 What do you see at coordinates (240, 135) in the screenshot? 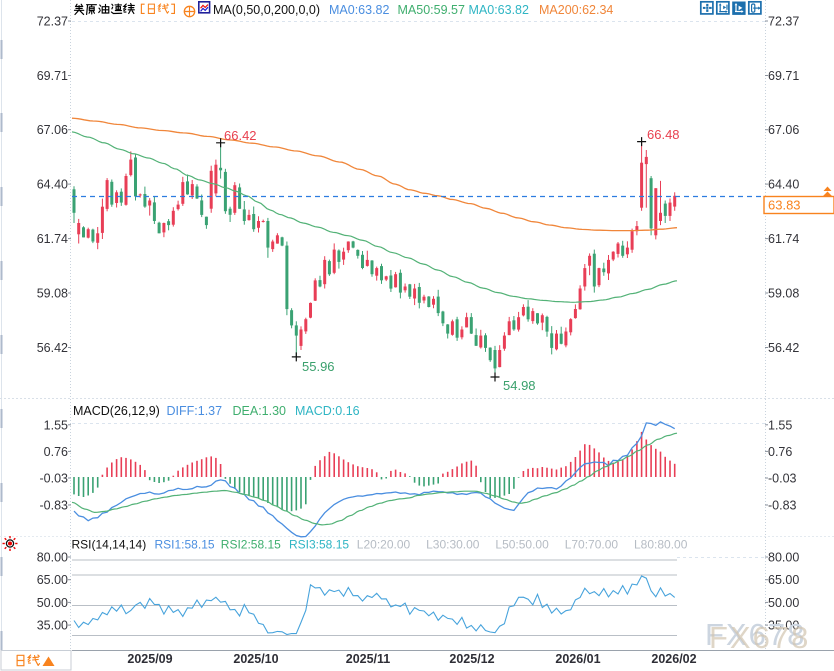
I see `svg-text: 66.42` at bounding box center [240, 135].